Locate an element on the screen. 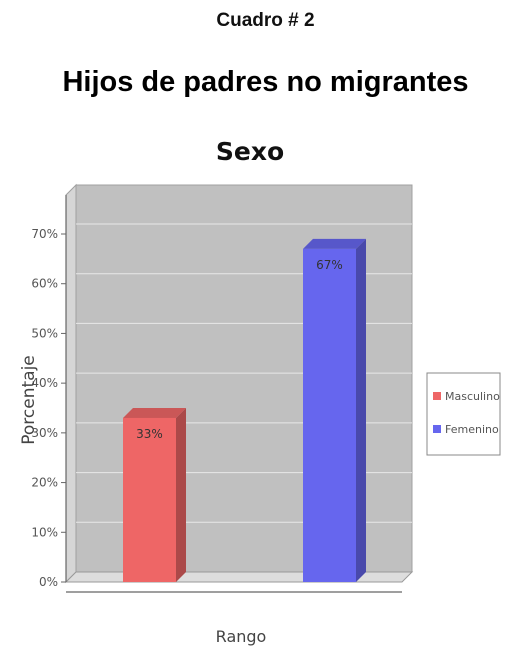 This screenshot has width=531, height=652. chart-title: Sexo is located at coordinates (250, 151).